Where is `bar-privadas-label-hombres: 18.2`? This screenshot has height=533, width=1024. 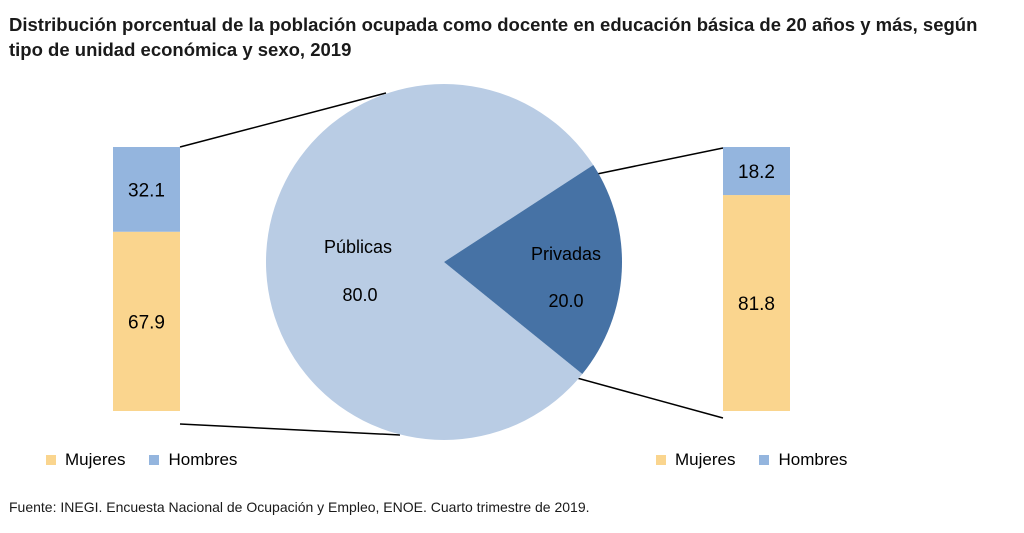
bar-privadas-label-hombres: 18.2 is located at coordinates (756, 172).